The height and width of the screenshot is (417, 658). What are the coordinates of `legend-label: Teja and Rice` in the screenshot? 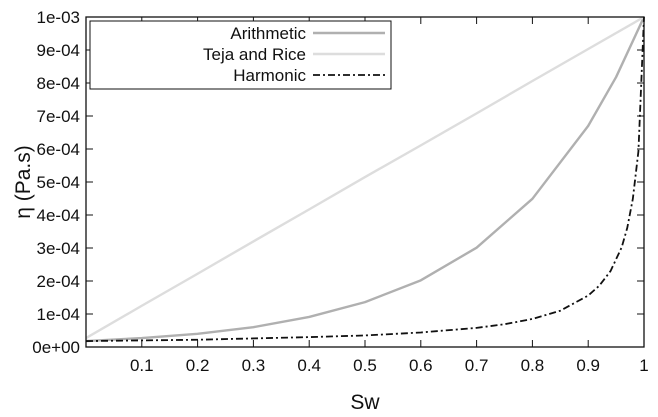 It's located at (254, 54).